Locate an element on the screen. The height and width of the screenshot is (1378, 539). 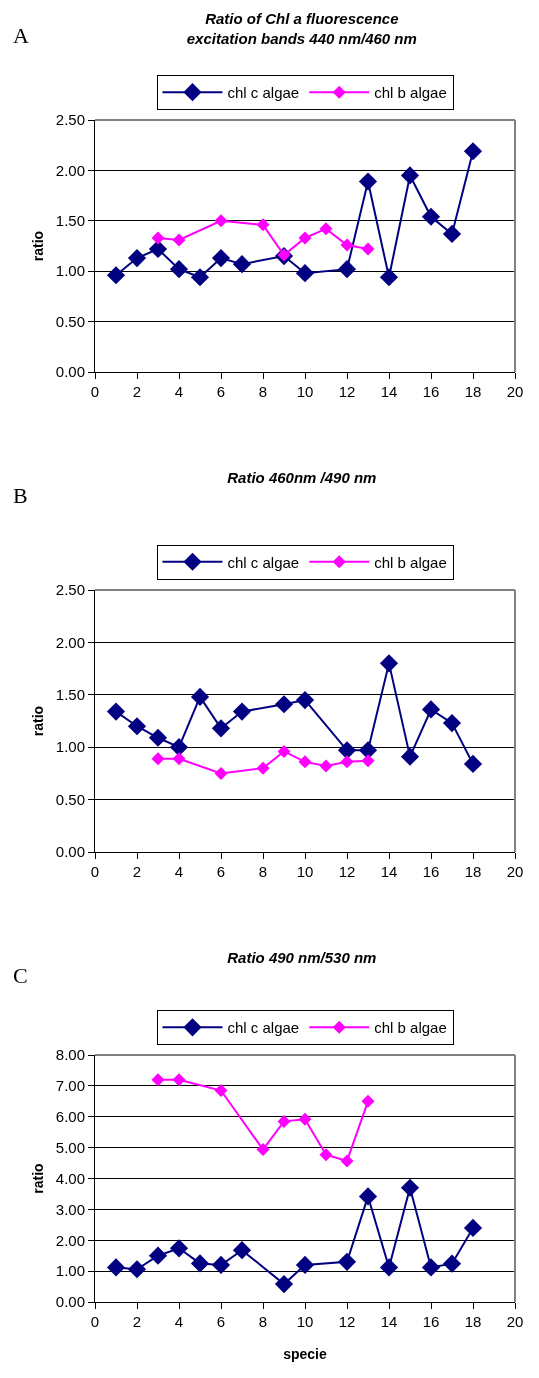
text: C is located at coordinates (20, 975).